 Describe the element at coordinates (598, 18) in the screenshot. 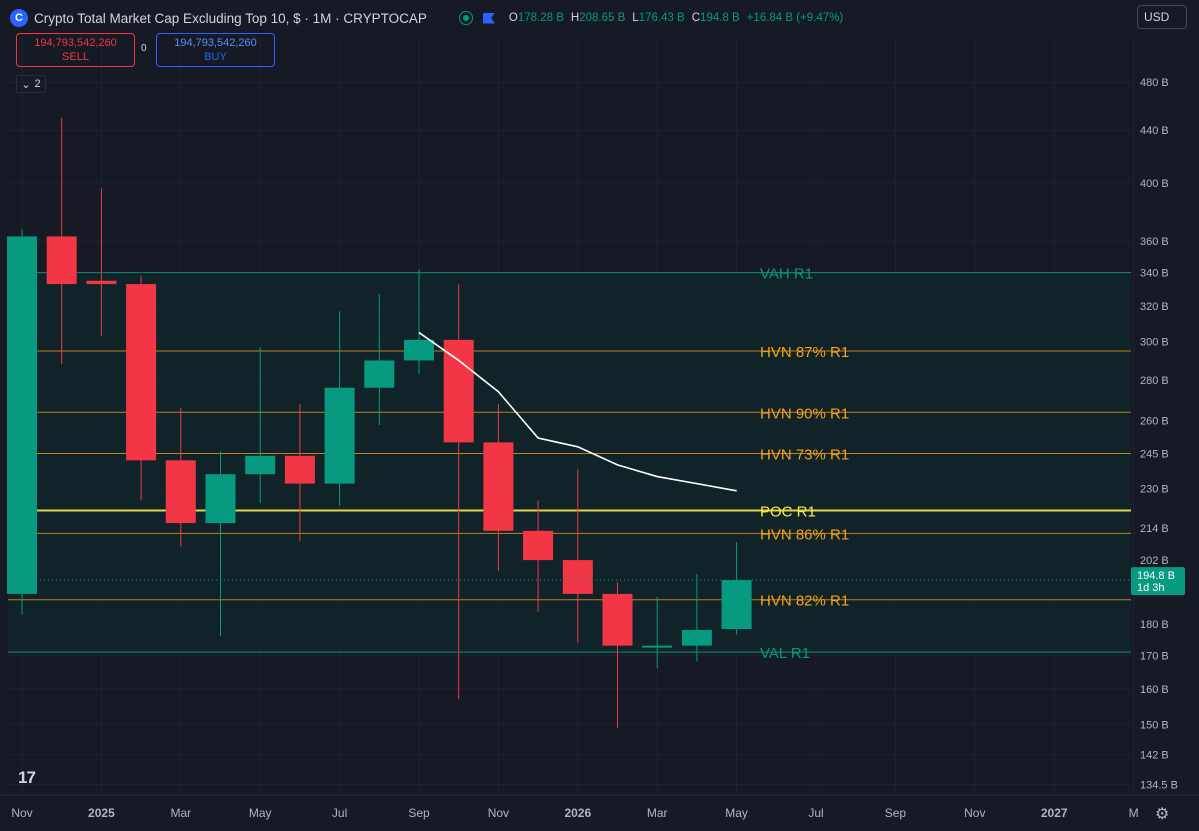

I see `high-value: H208.65 B` at that location.